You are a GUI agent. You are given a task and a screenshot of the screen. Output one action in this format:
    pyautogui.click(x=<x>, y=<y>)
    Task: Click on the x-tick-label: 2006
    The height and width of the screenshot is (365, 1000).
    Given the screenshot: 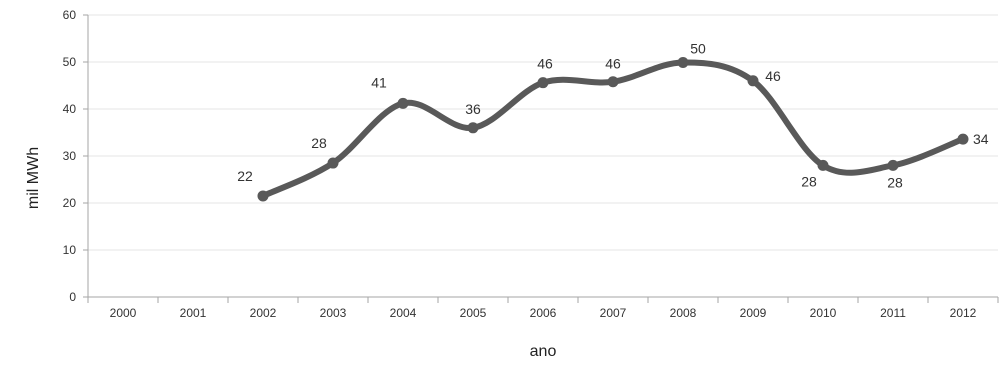 What is the action you would take?
    pyautogui.click(x=543, y=313)
    